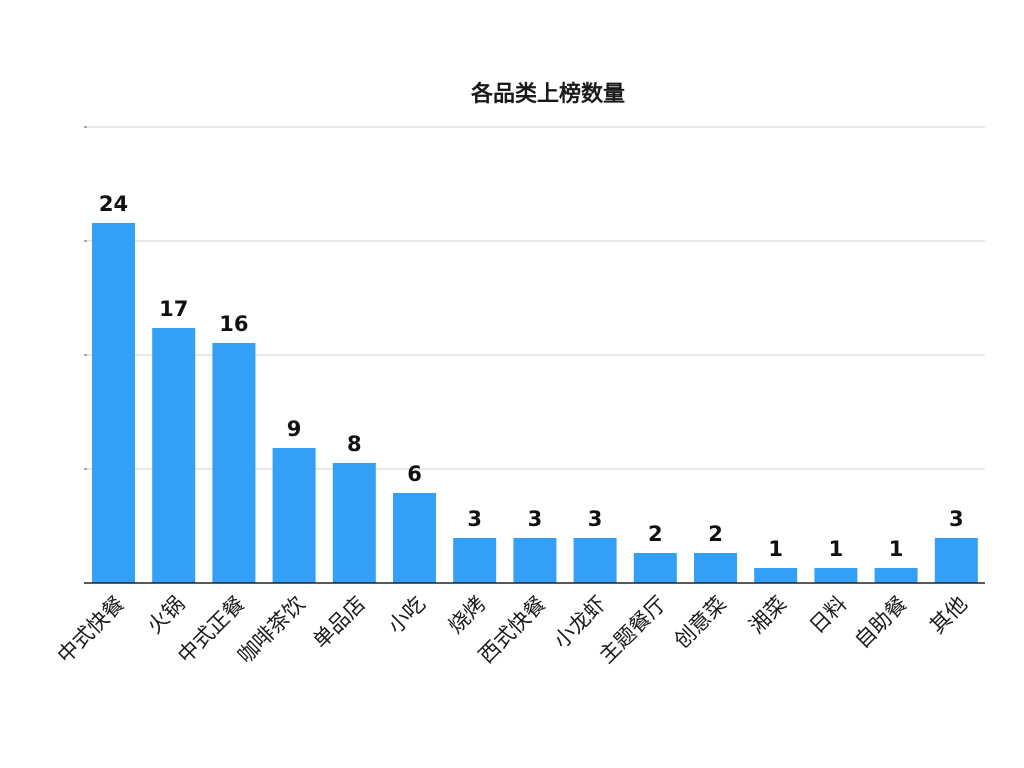 This screenshot has height=768, width=1024. What do you see at coordinates (828, 615) in the screenshot?
I see `category-label: 日料` at bounding box center [828, 615].